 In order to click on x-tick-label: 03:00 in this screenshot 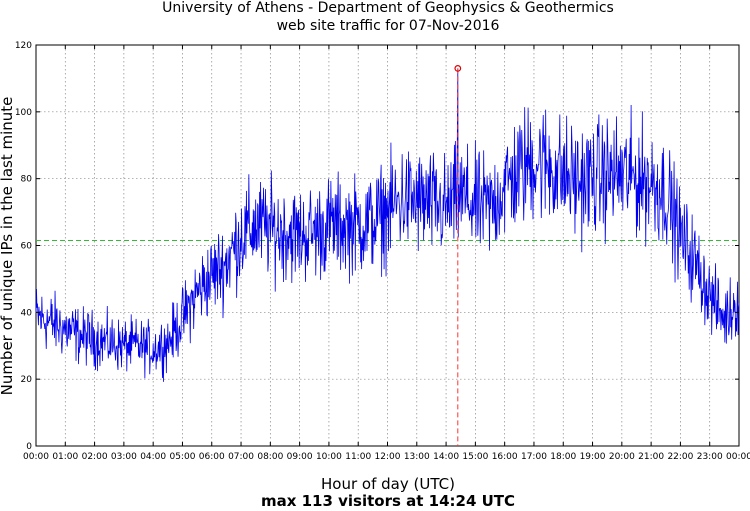, I will do `click(124, 457)`.